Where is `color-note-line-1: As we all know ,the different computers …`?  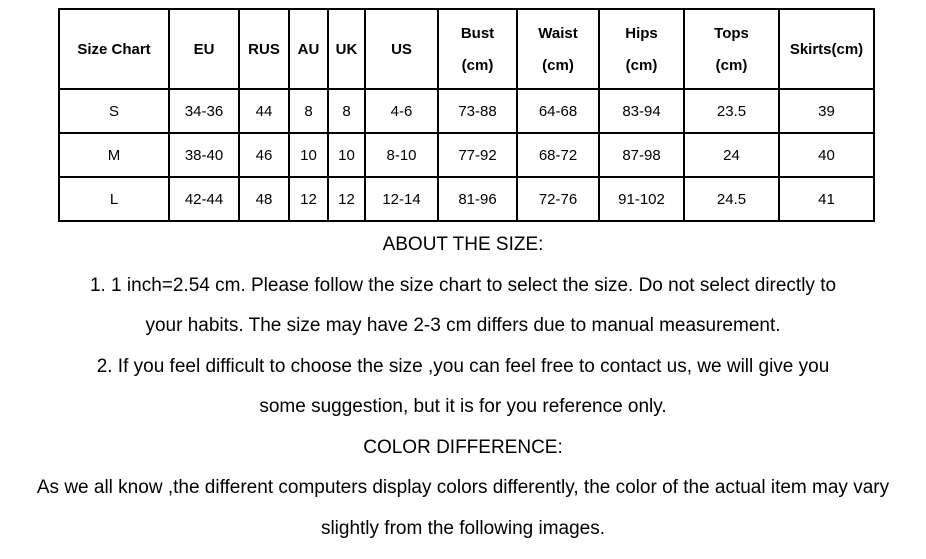
color-note-line-1: As we all know ,the different computers … is located at coordinates (463, 487).